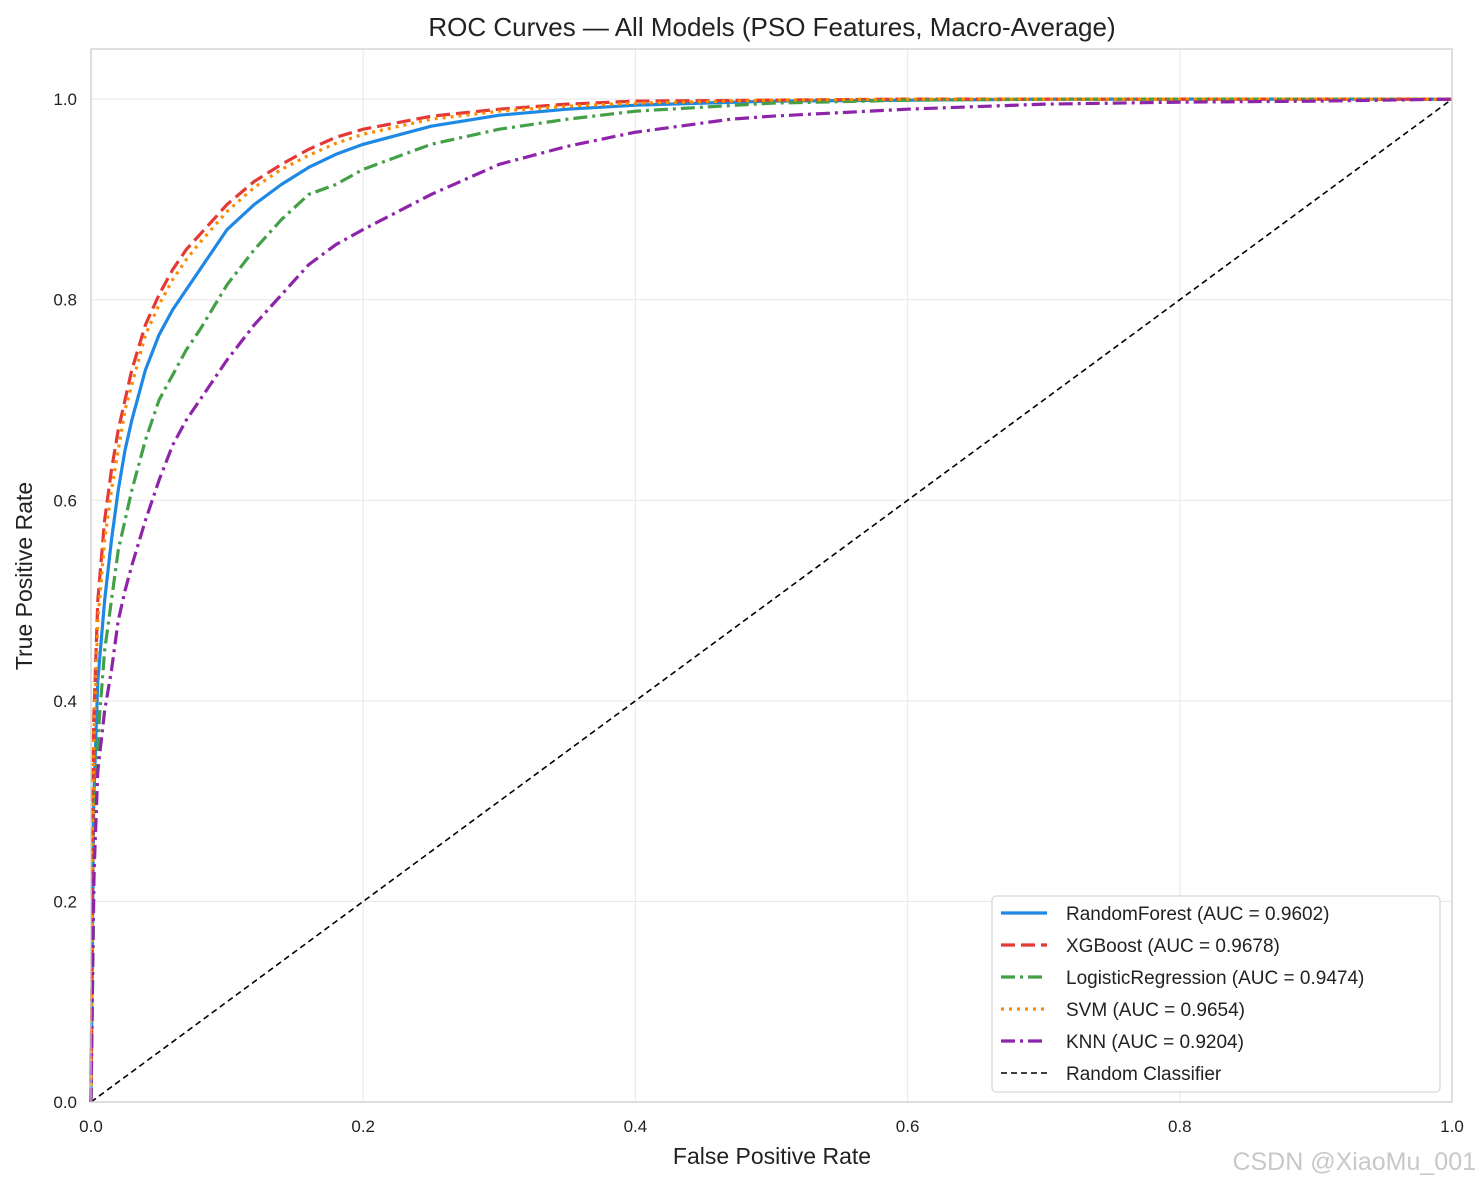 The height and width of the screenshot is (1189, 1481). What do you see at coordinates (24, 576) in the screenshot?
I see `y-axis-label: True Positive Rate` at bounding box center [24, 576].